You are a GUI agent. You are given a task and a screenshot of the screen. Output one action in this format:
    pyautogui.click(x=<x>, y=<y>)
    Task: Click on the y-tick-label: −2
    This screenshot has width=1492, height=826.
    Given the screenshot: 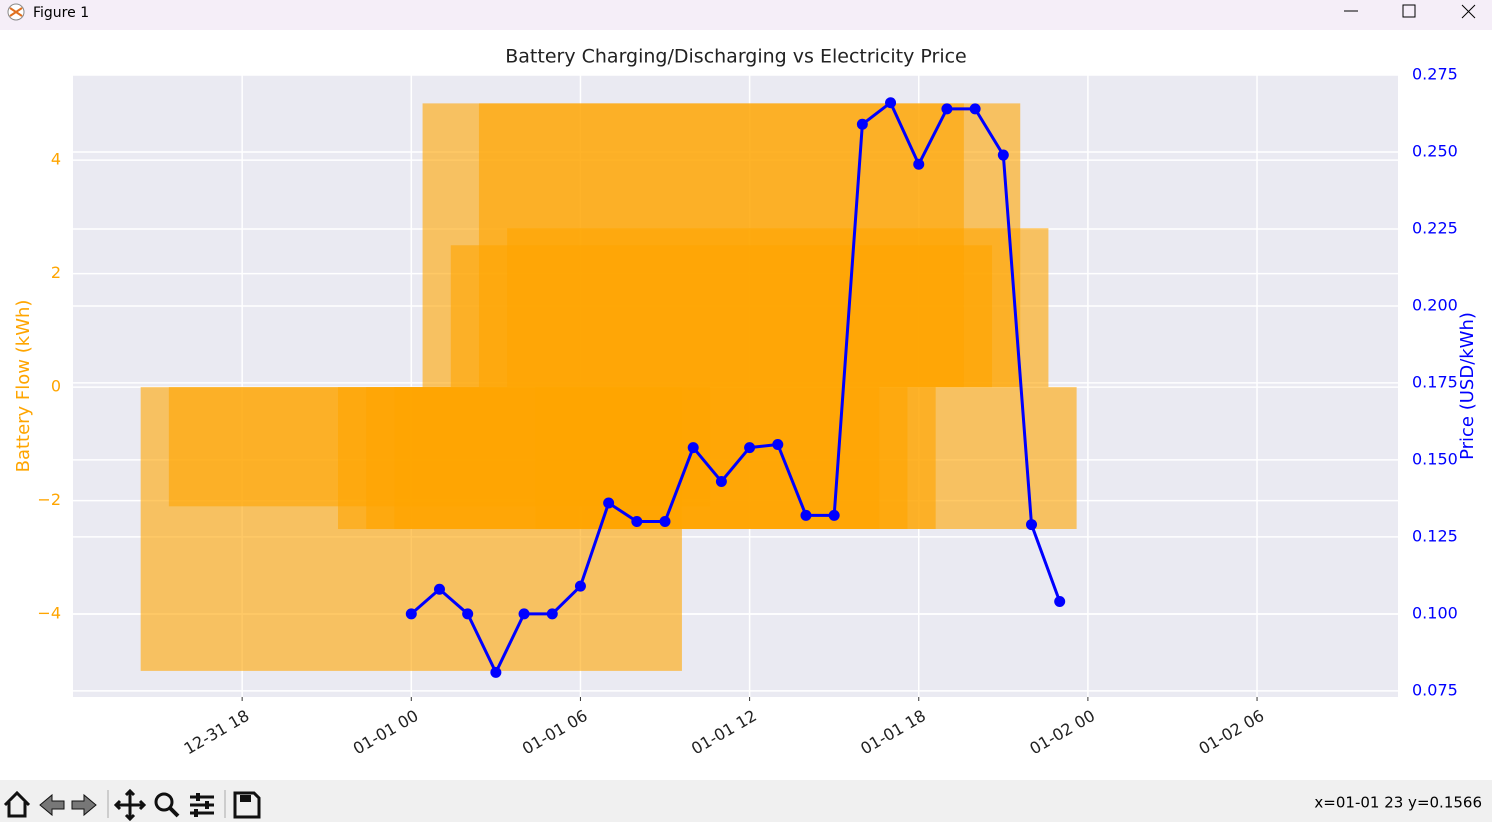 What is the action you would take?
    pyautogui.click(x=49, y=499)
    